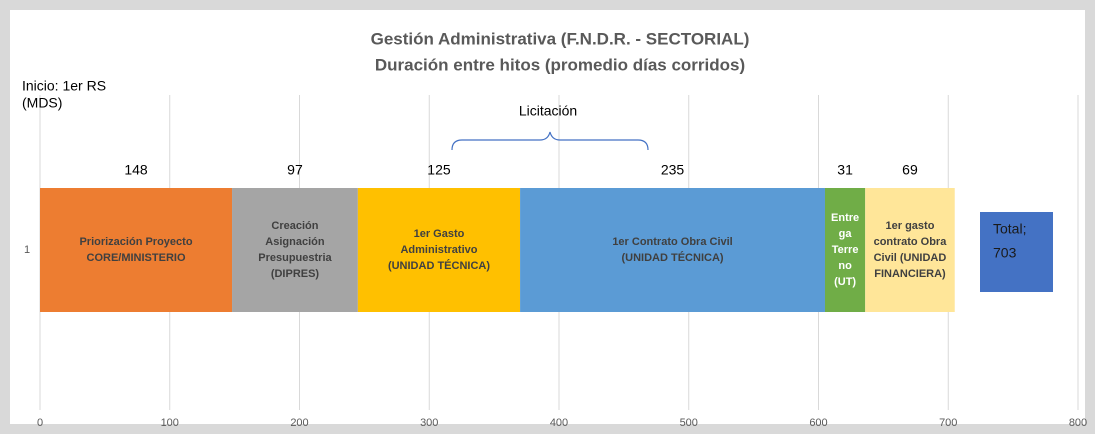 This screenshot has width=1095, height=439. What do you see at coordinates (910, 274) in the screenshot?
I see `segment-label: FINANCIERA)` at bounding box center [910, 274].